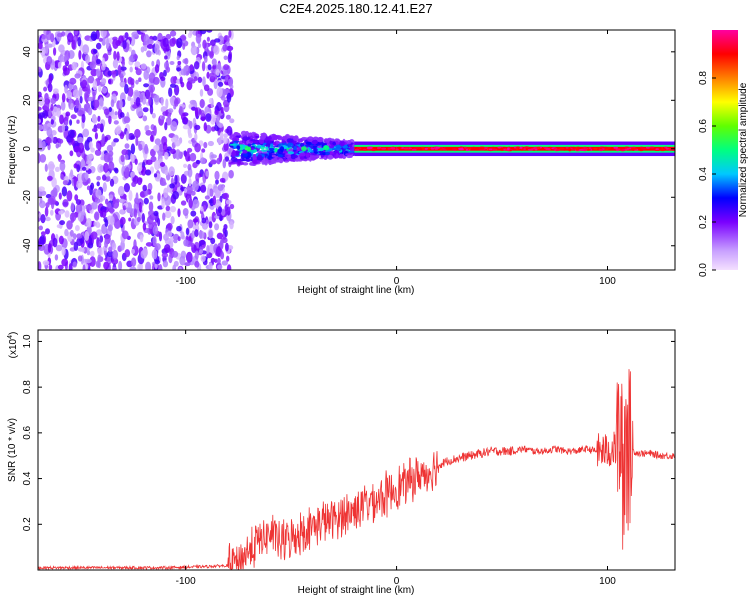 This screenshot has width=750, height=600. I want to click on snr-scale-label: (x104), so click(13, 345).